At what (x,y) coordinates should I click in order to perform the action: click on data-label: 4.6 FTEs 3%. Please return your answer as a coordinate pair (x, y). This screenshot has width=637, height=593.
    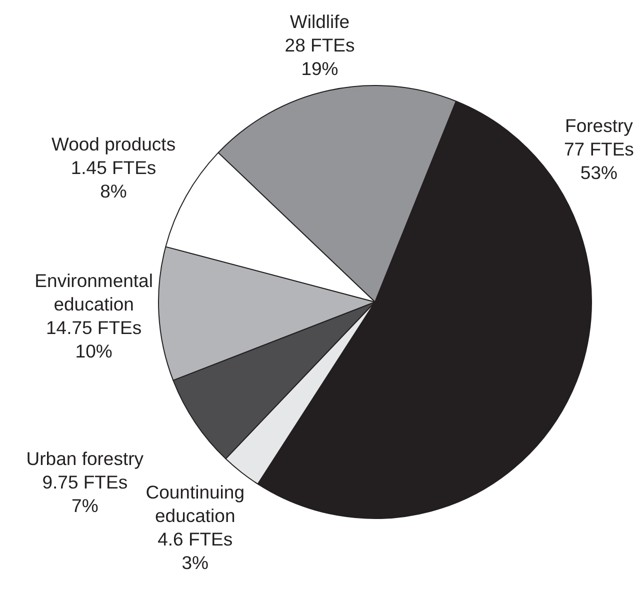
    Looking at the image, I should click on (195, 551).